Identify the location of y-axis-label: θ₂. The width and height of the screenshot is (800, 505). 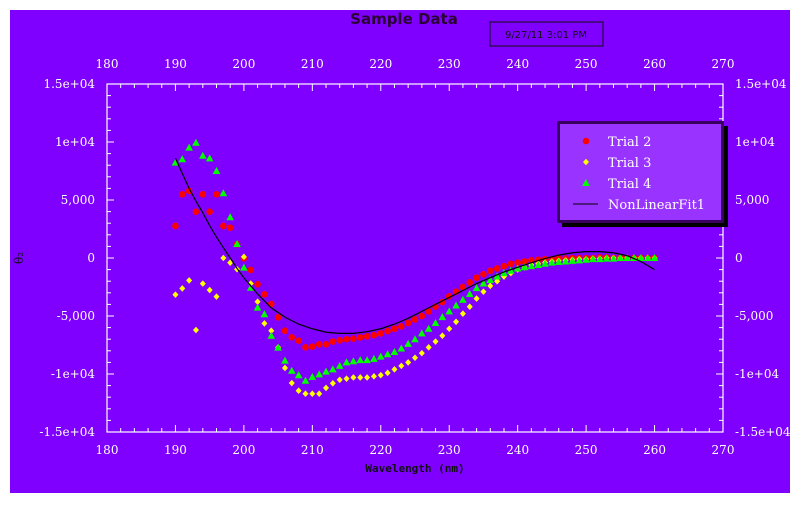
(19, 258).